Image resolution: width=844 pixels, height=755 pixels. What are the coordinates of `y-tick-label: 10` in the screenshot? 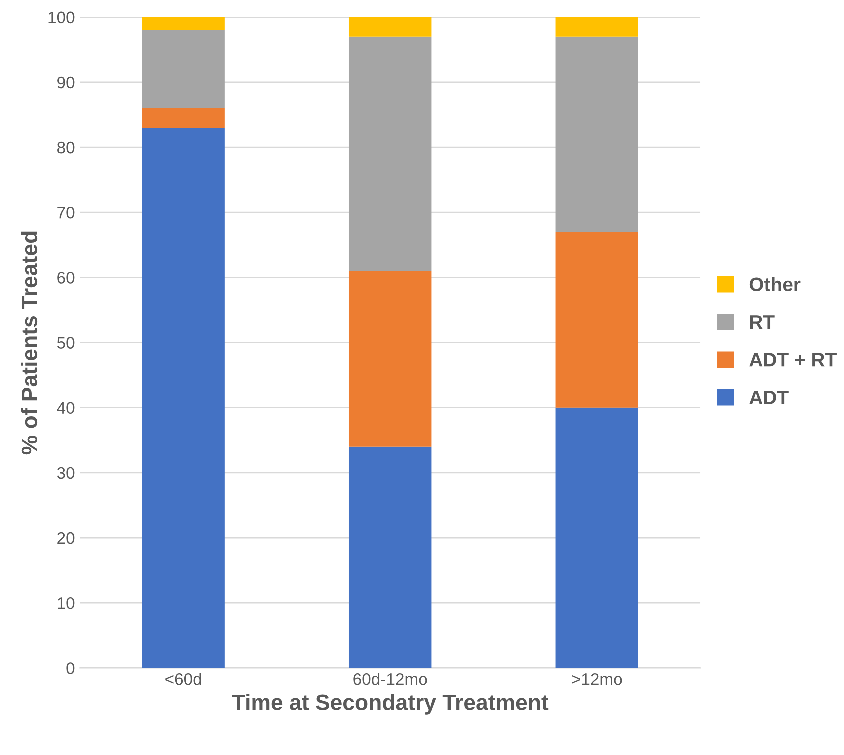 It's located at (66, 603).